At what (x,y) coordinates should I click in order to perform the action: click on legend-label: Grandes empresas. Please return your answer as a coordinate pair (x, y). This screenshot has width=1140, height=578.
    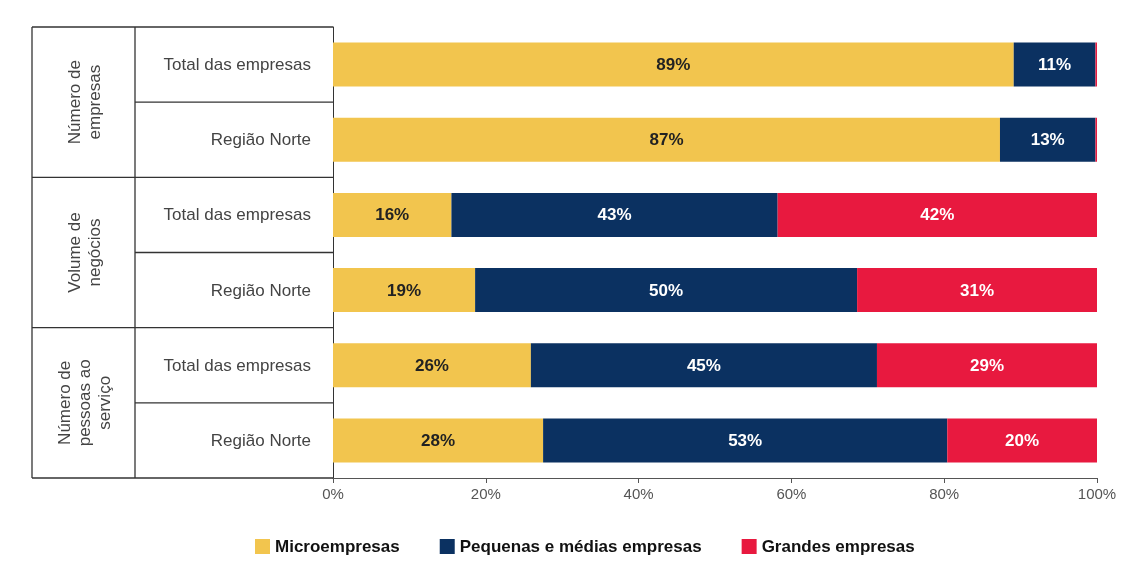
    Looking at the image, I should click on (838, 546).